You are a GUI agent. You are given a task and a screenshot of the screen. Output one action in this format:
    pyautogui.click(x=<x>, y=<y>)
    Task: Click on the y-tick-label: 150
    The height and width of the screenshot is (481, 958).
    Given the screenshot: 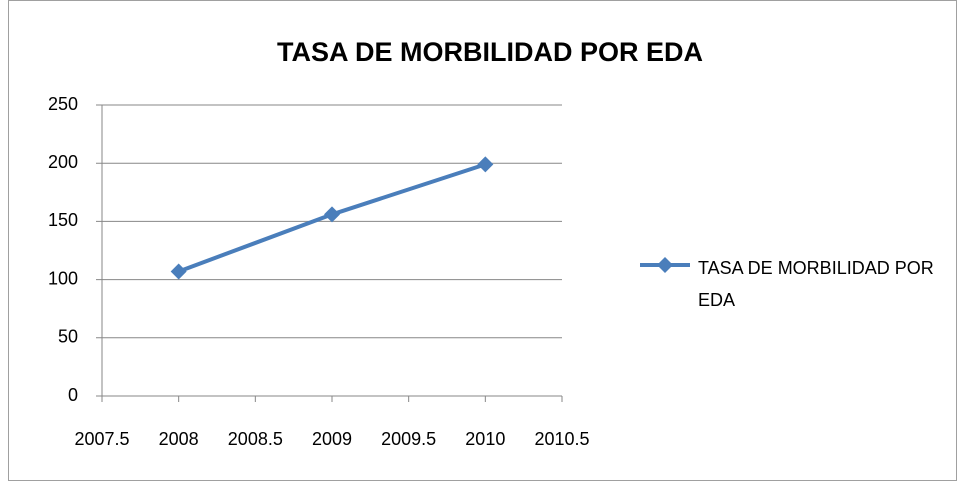 What is the action you would take?
    pyautogui.click(x=63, y=220)
    